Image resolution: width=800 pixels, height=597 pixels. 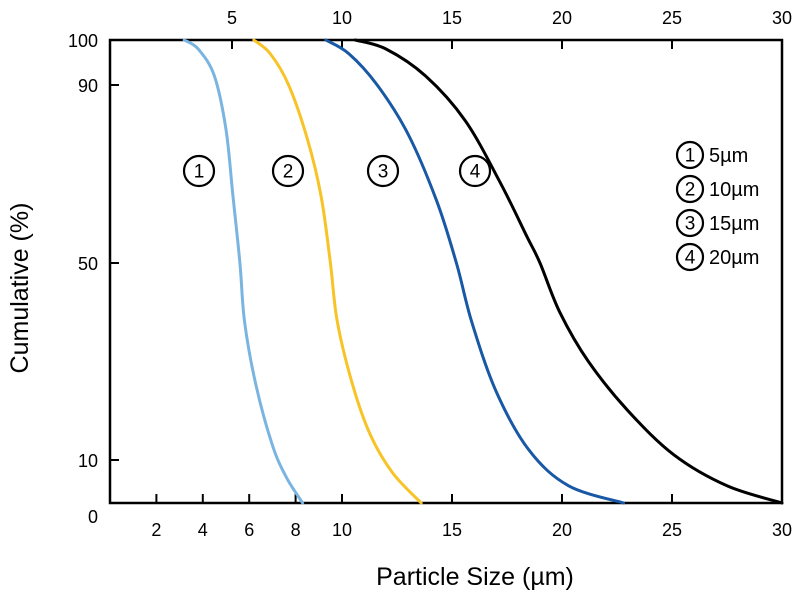 I want to click on x-bottom-tick-label: 10, so click(x=342, y=530).